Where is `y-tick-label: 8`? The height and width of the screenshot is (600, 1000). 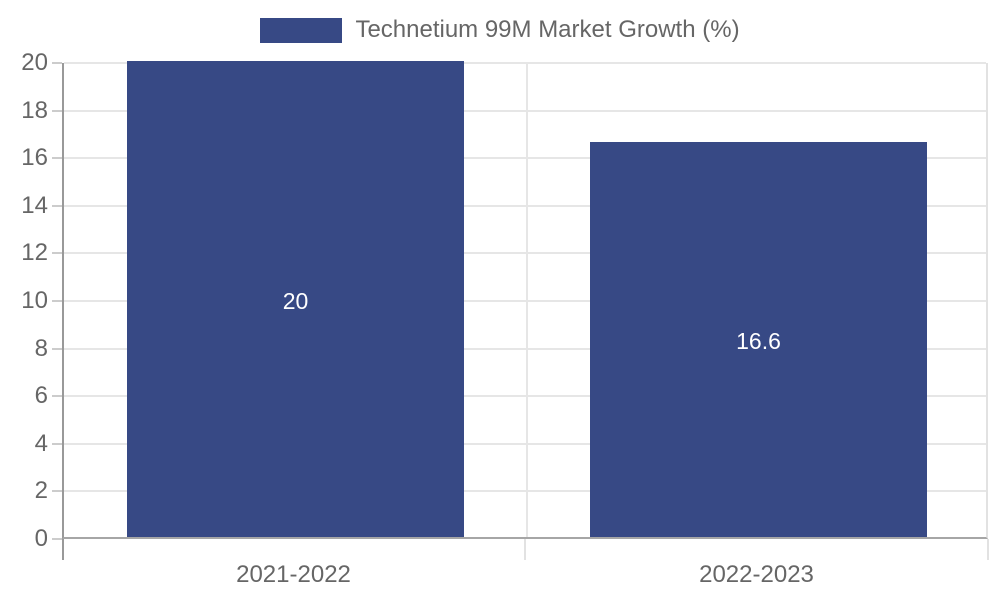
y-tick-label: 8 is located at coordinates (41, 348).